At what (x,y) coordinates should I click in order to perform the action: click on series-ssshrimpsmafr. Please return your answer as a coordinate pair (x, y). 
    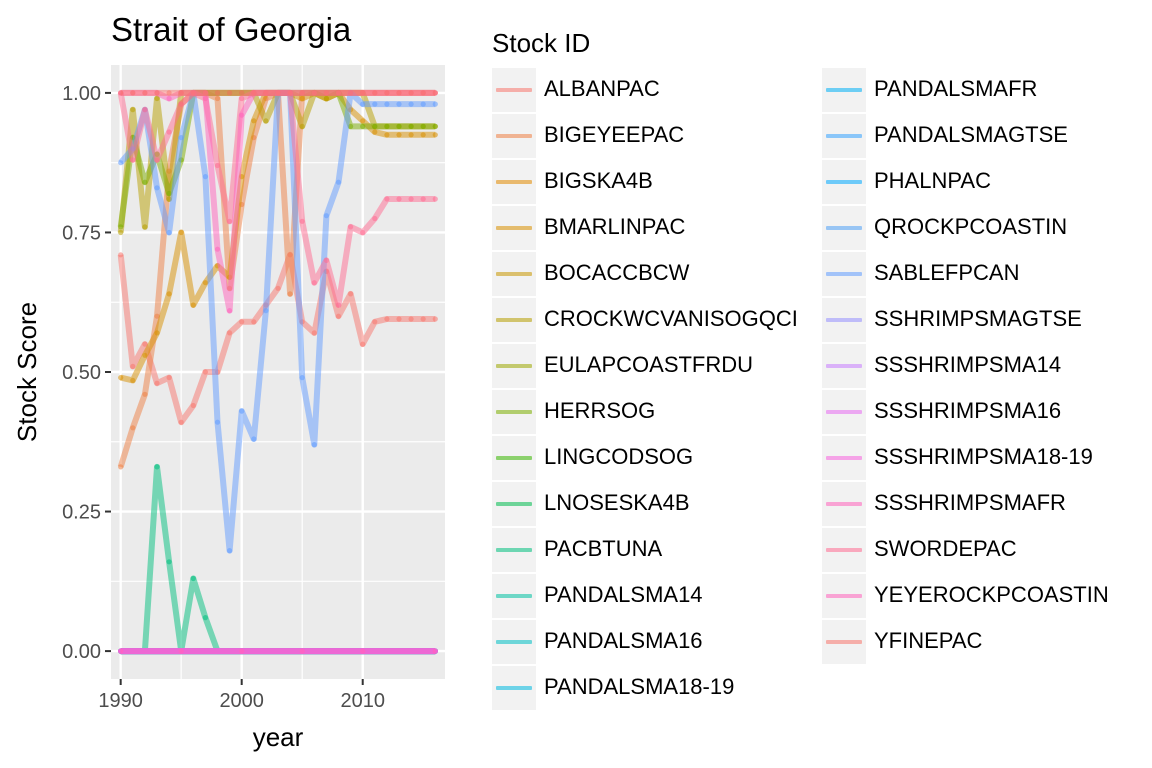
    Looking at the image, I should click on (278, 651).